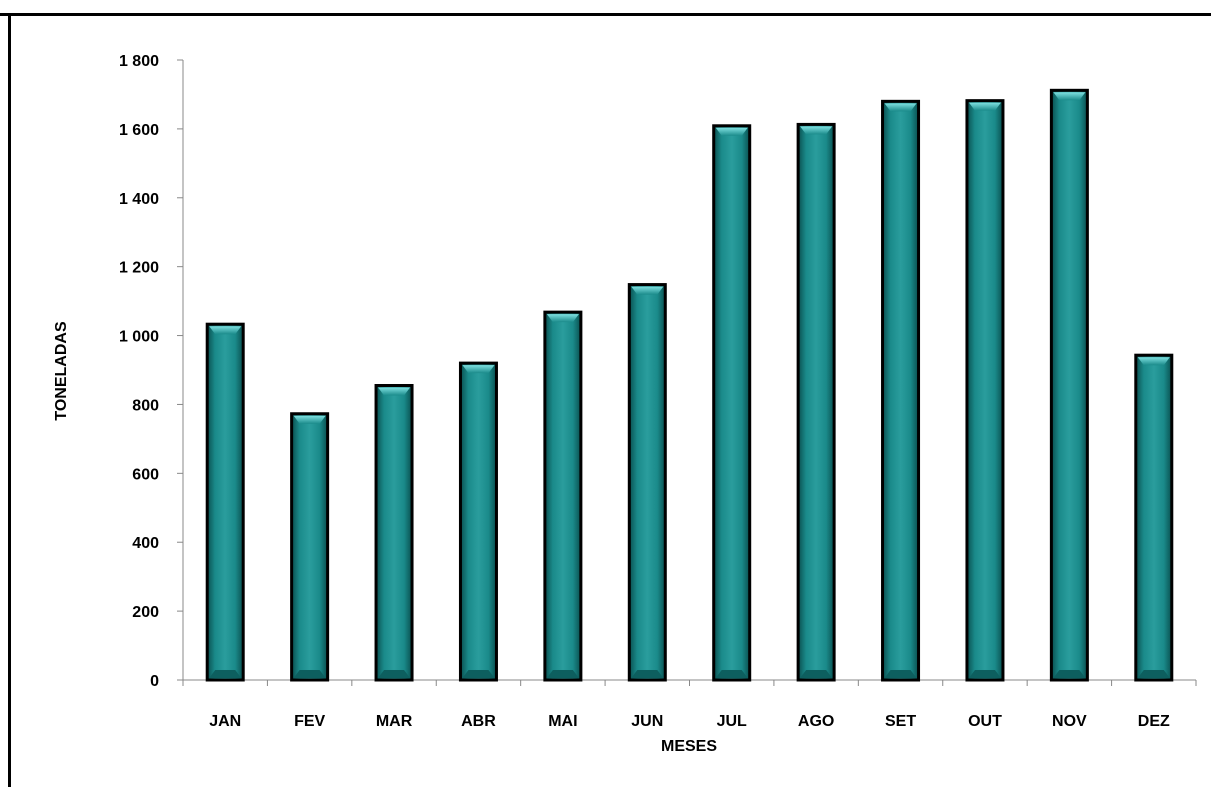 Image resolution: width=1211 pixels, height=792 pixels. I want to click on y-tick-label: 200, so click(145, 612).